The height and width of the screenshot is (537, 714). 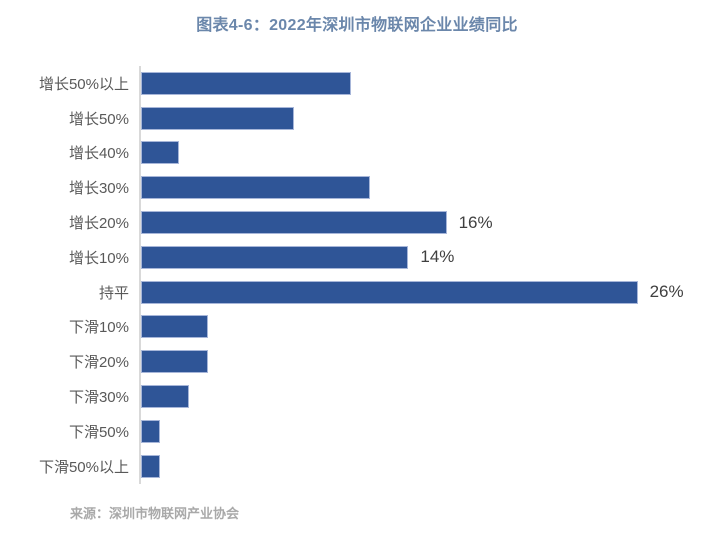 I want to click on category-label: 增长50%, so click(x=98, y=119).